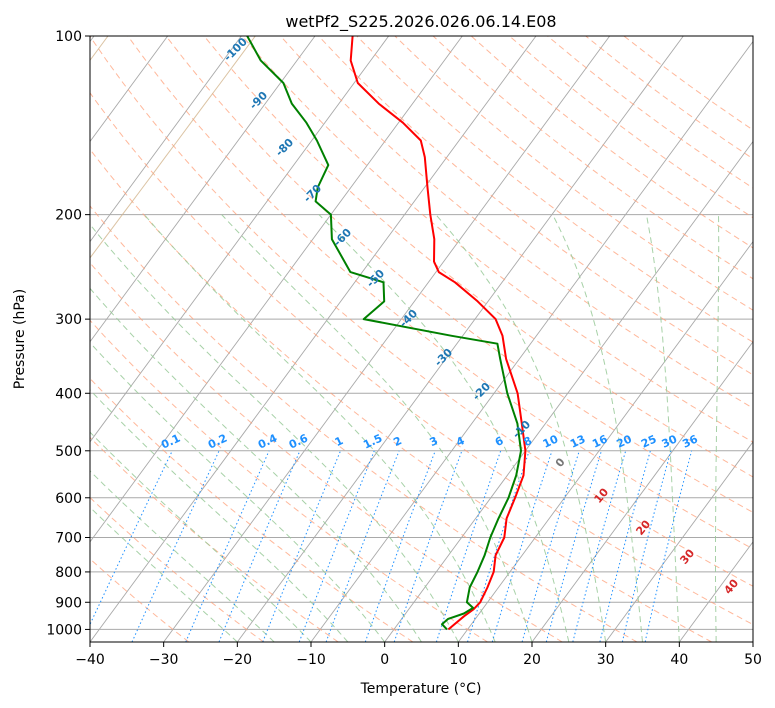  Describe the element at coordinates (311, 660) in the screenshot. I see `x-tick-label: −10` at that location.